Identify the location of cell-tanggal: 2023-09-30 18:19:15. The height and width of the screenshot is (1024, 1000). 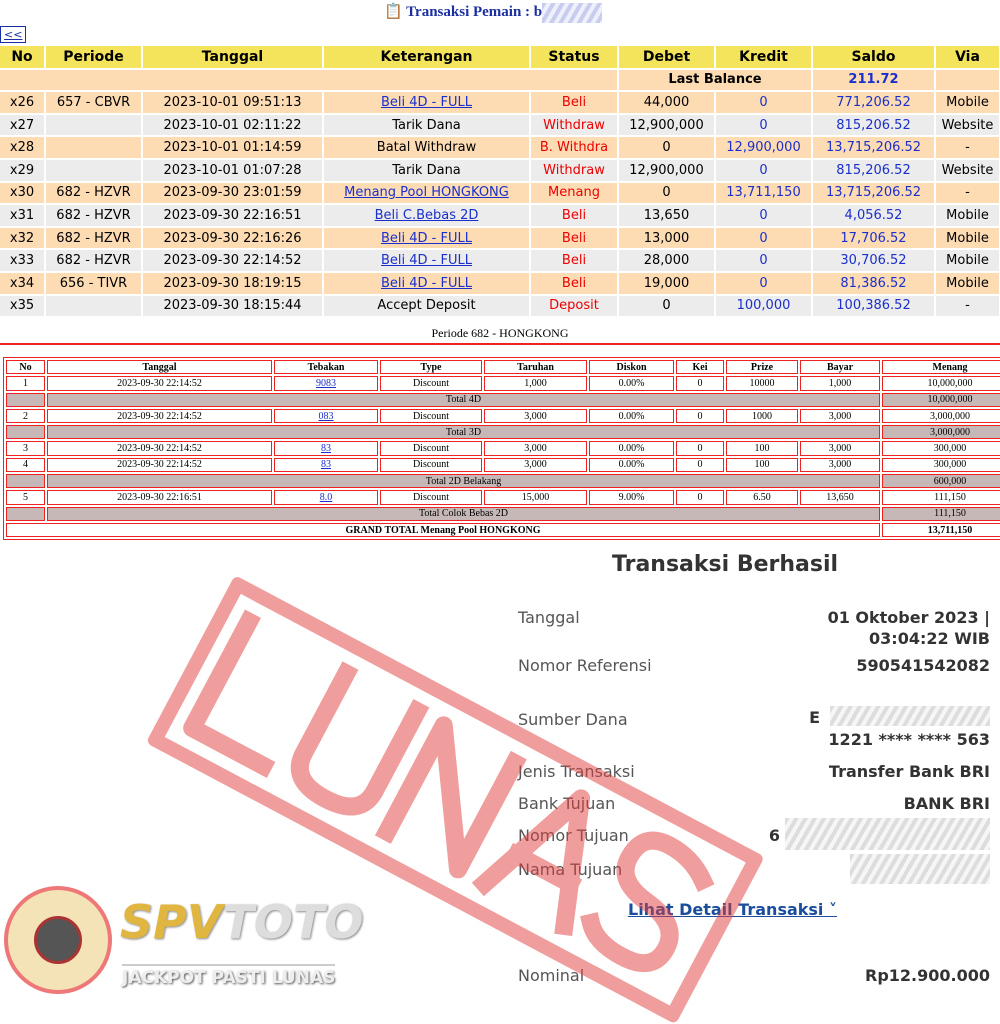
(233, 283).